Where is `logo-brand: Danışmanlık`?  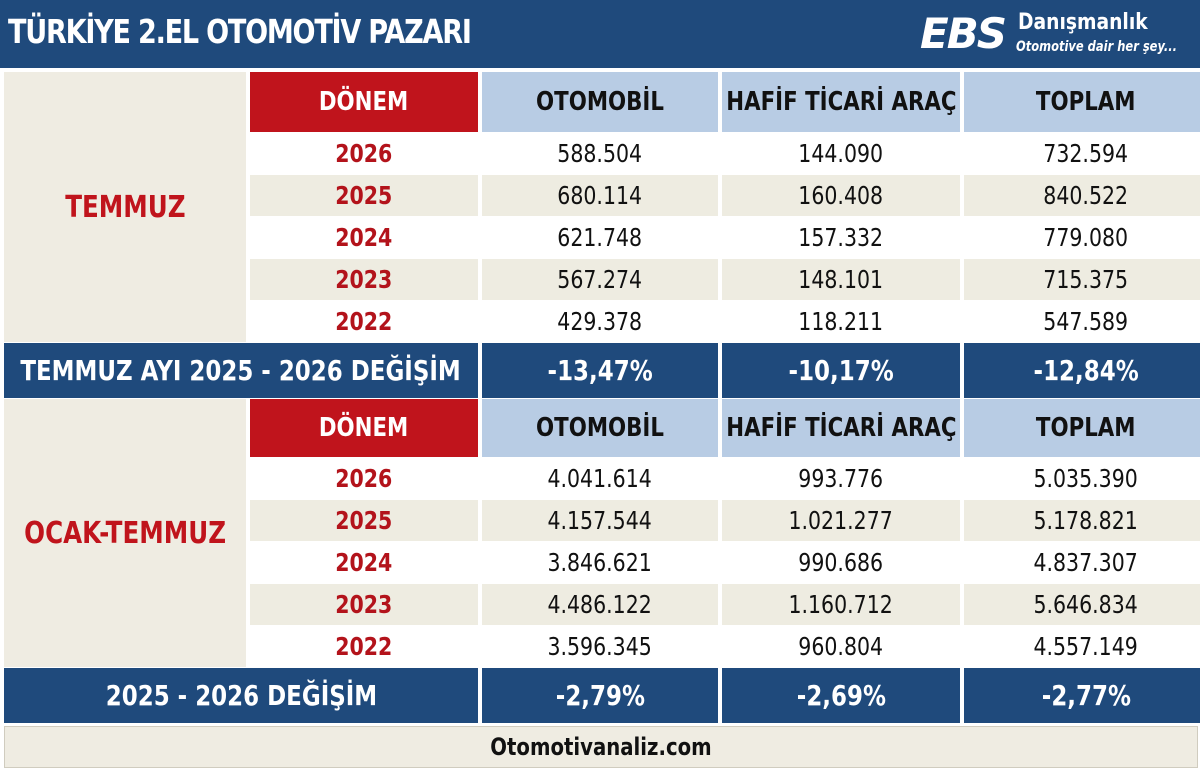 logo-brand: Danışmanlık is located at coordinates (1083, 22).